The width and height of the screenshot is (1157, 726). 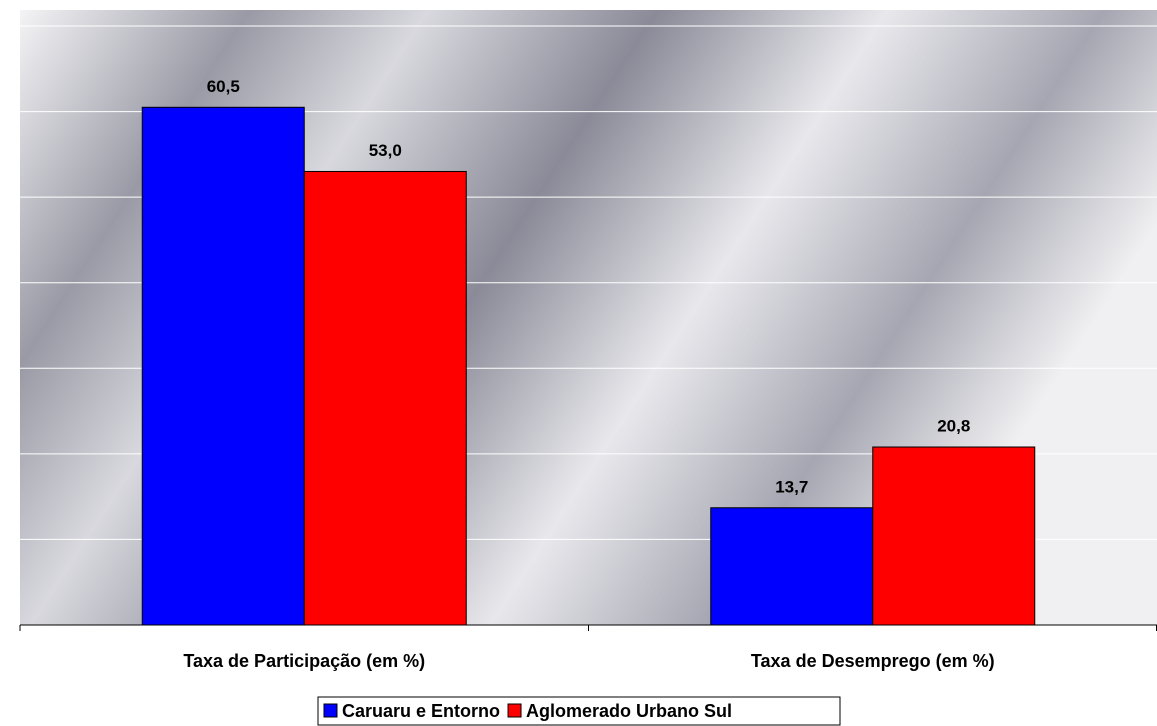 I want to click on data-label: 20,8, so click(x=953, y=425).